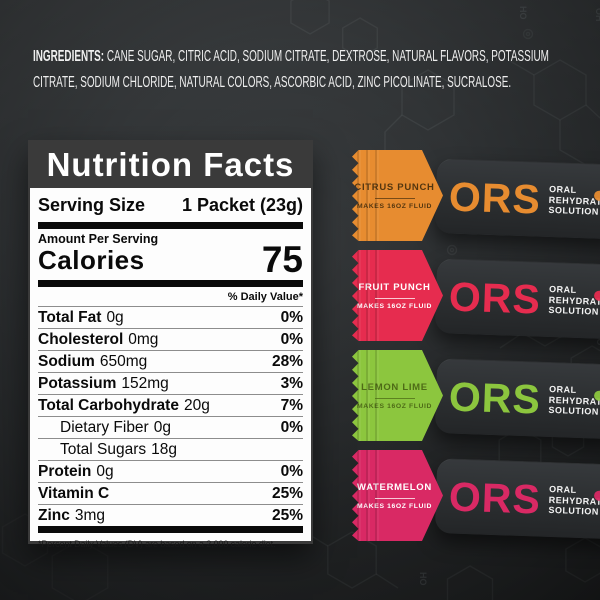 The height and width of the screenshot is (600, 600). I want to click on serving-size-value: 1 Packet (23g), so click(242, 205).